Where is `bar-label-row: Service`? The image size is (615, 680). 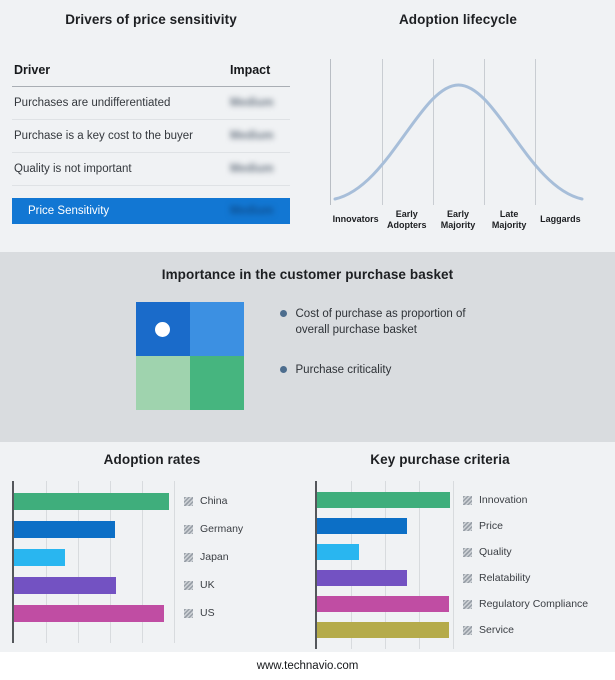 bar-label-row: Service is located at coordinates (525, 630).